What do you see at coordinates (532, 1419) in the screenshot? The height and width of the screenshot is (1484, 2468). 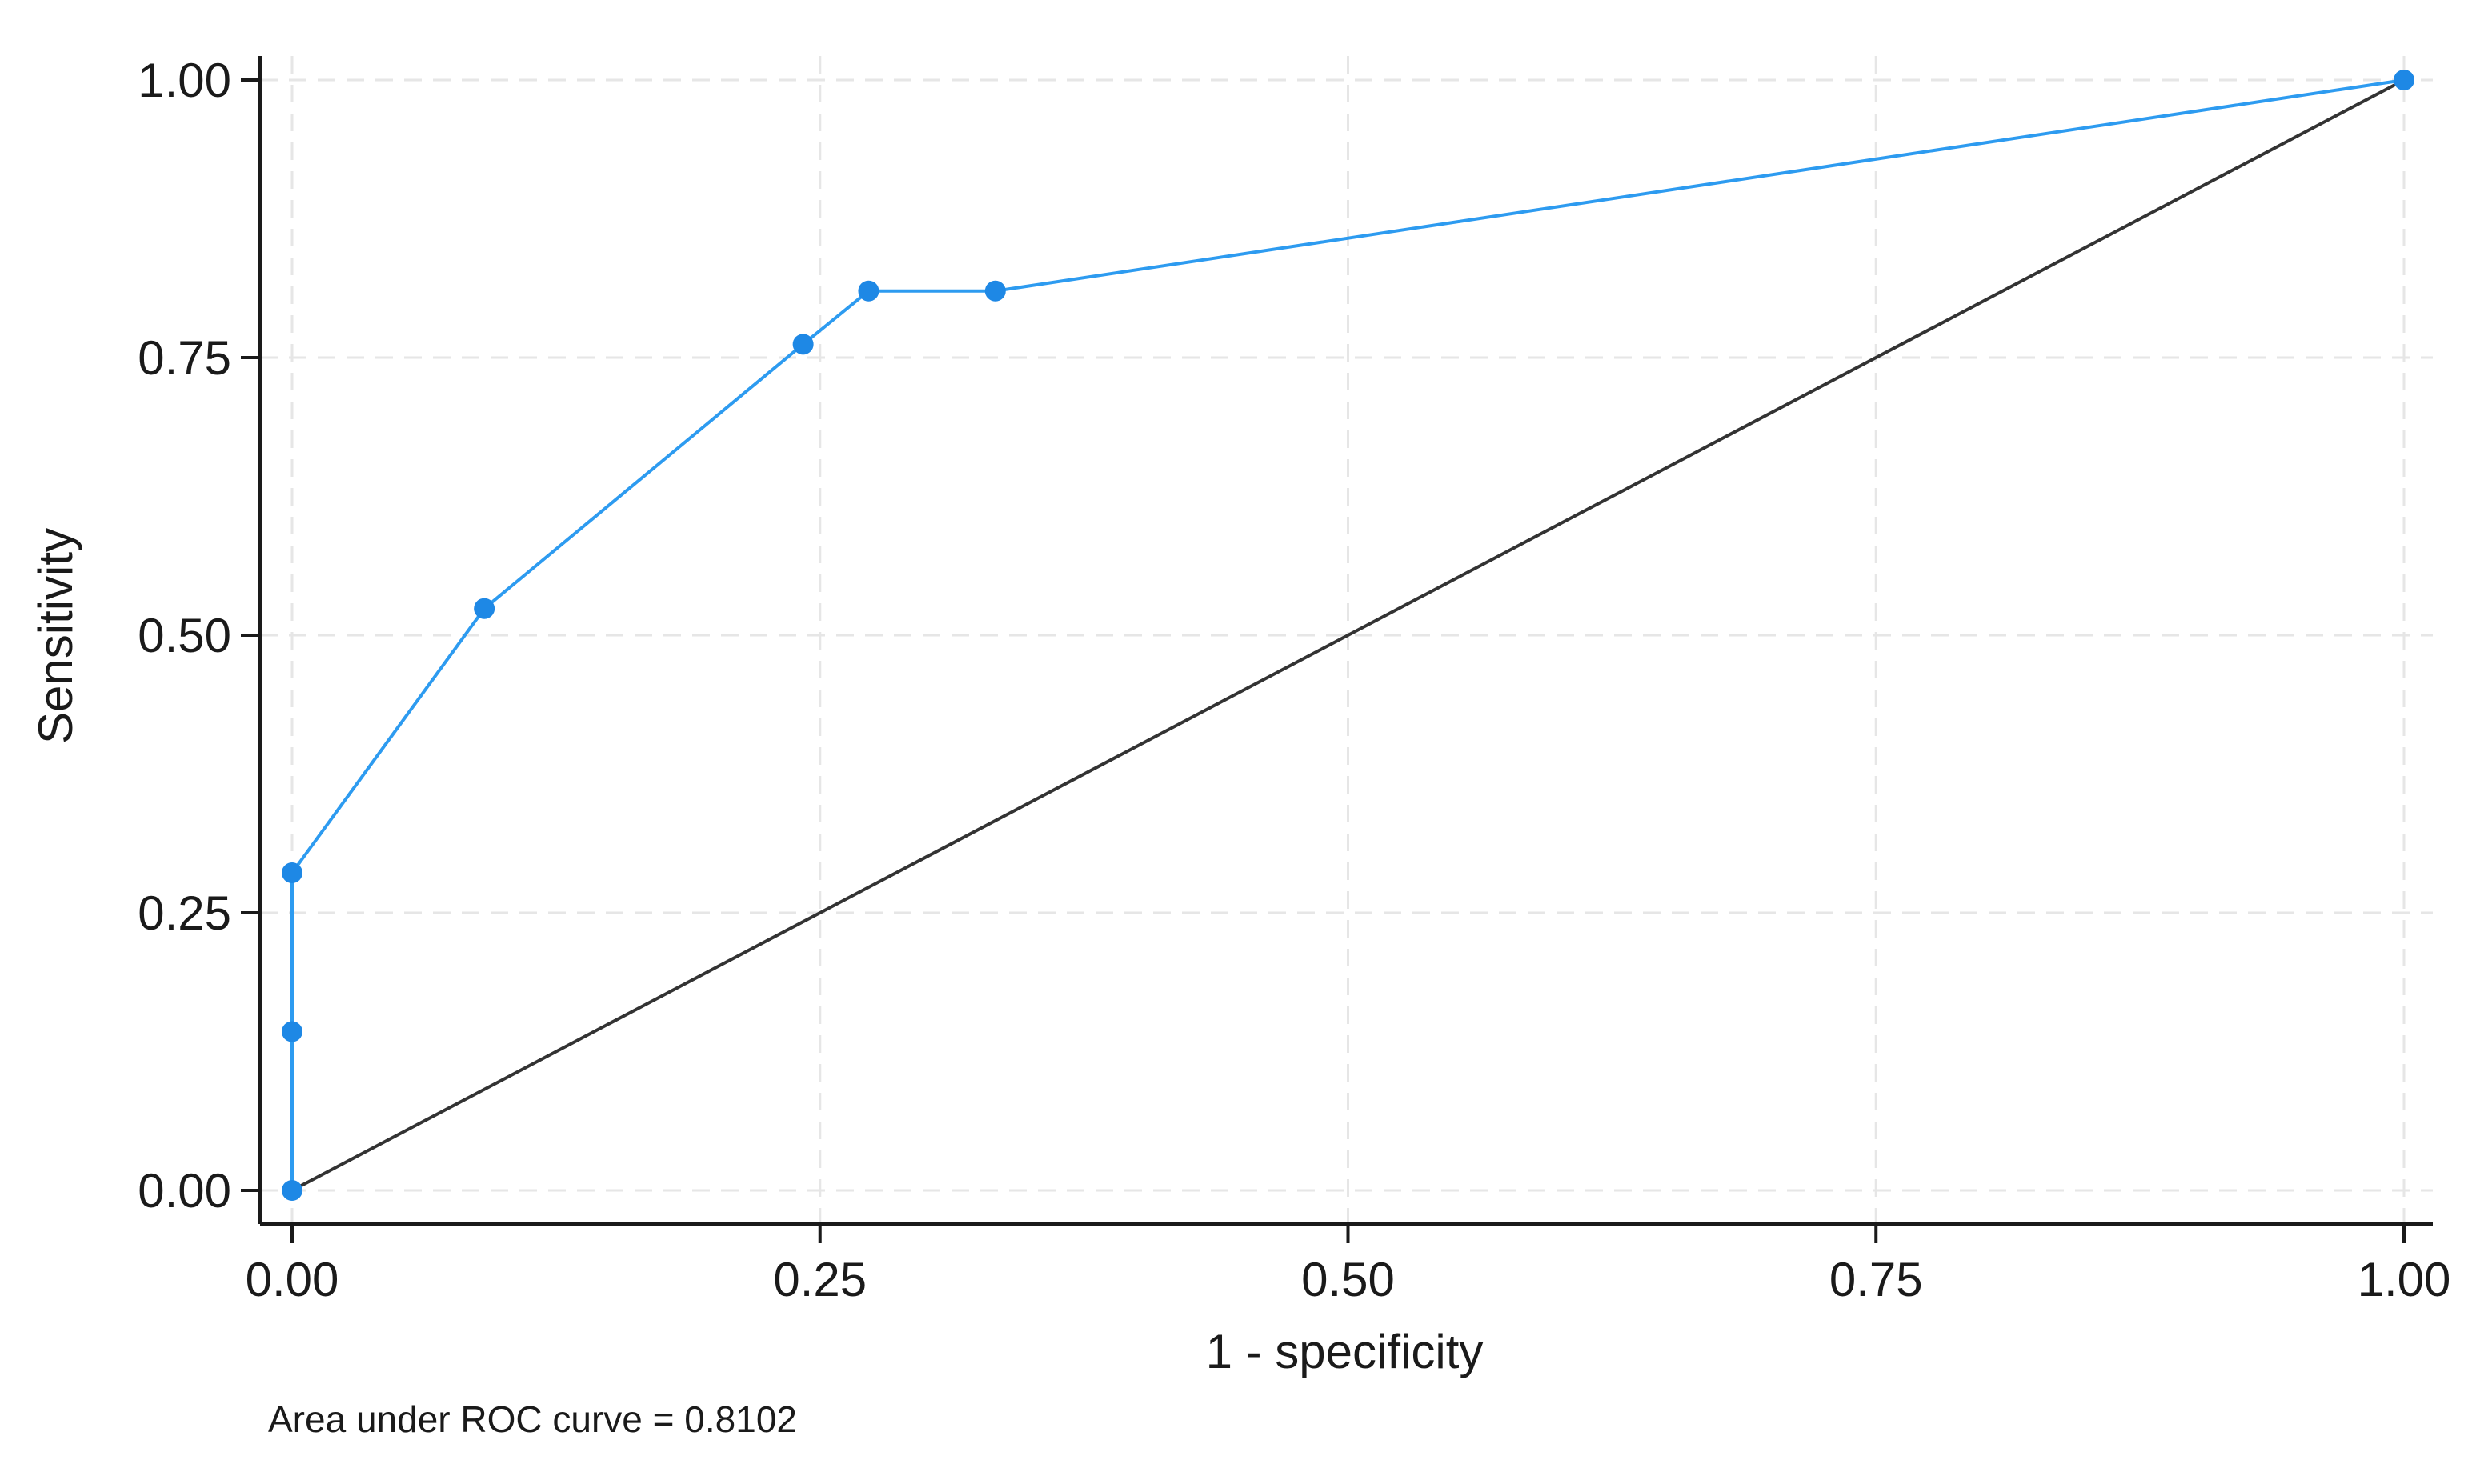 I see `auc-note: Area under ROC curve = 0.8102` at bounding box center [532, 1419].